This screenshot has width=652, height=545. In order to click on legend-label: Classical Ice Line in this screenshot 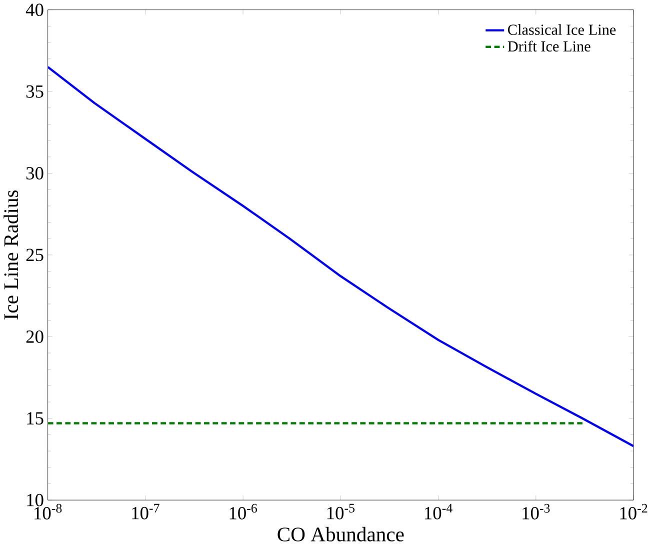, I will do `click(562, 29)`.